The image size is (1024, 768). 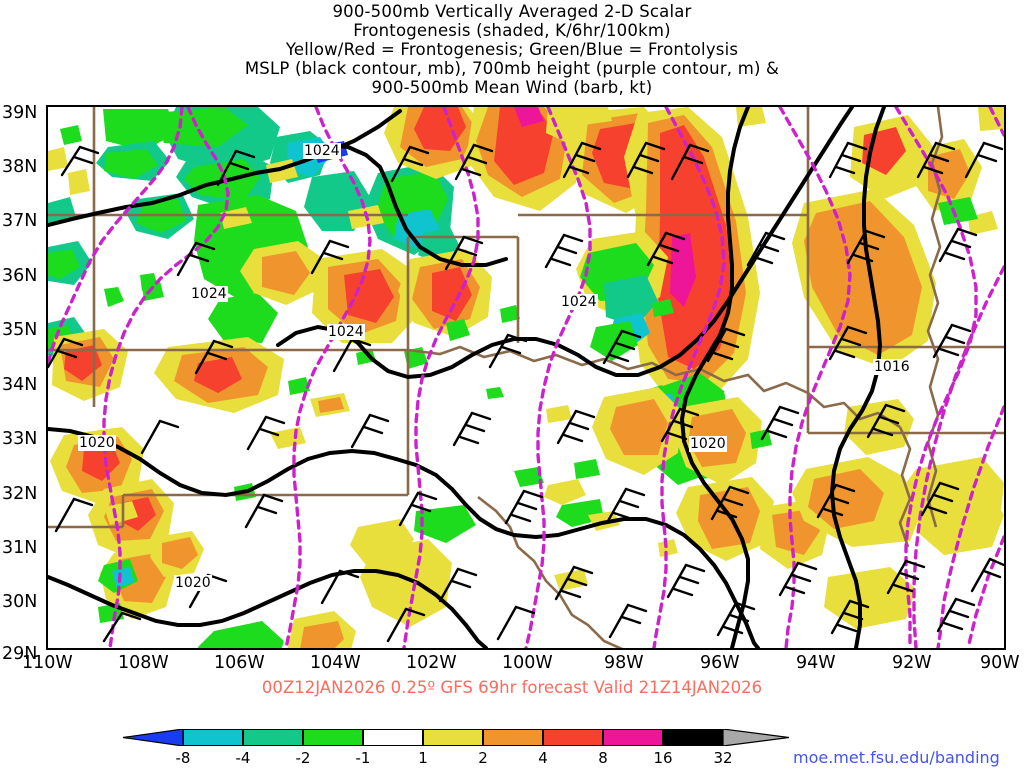 I want to click on colorbar-tick: -8, so click(x=183, y=758).